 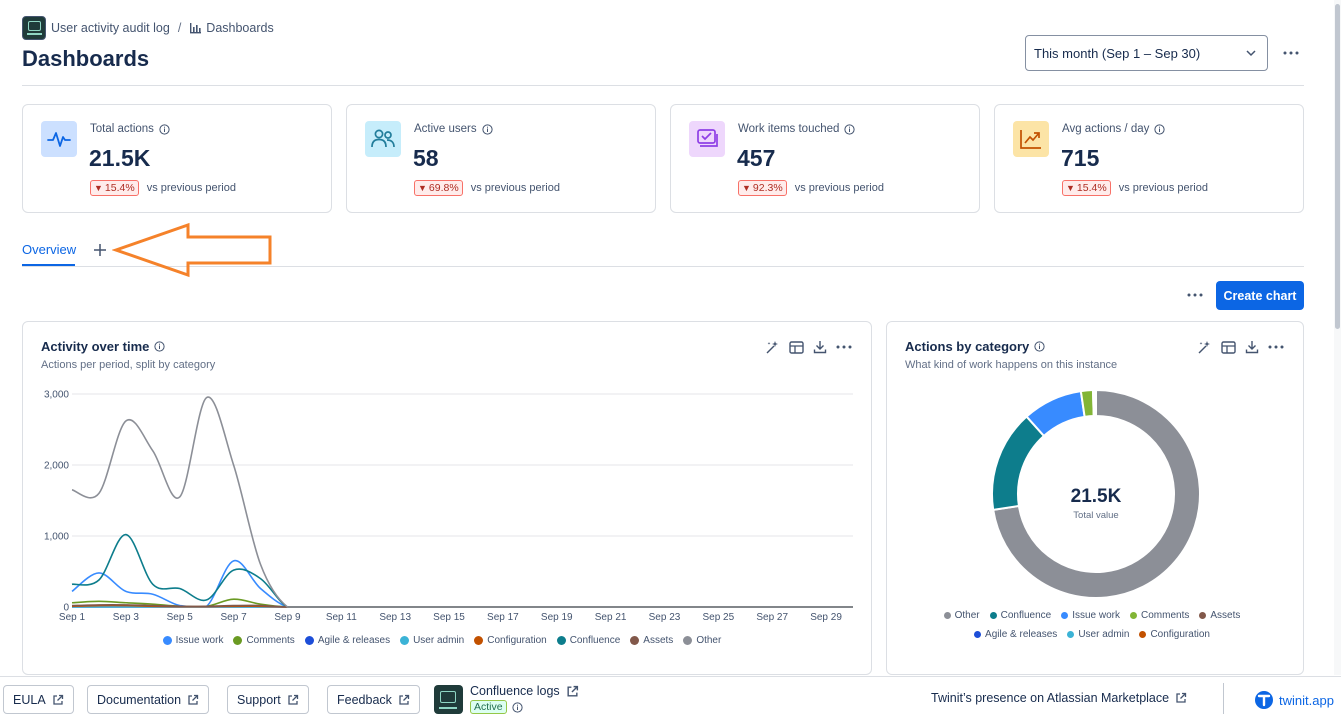 What do you see at coordinates (240, 28) in the screenshot?
I see `breadcrumb-current: Dashboards` at bounding box center [240, 28].